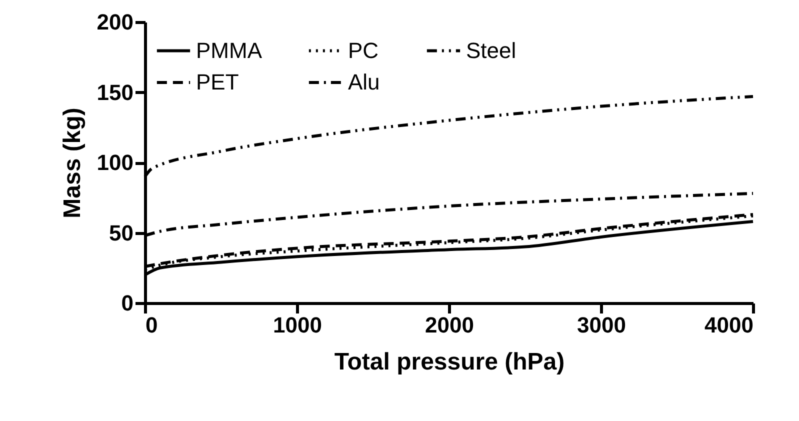 This screenshot has height=421, width=799. I want to click on x-axis-title: Total pressure (hPa), so click(449, 362).